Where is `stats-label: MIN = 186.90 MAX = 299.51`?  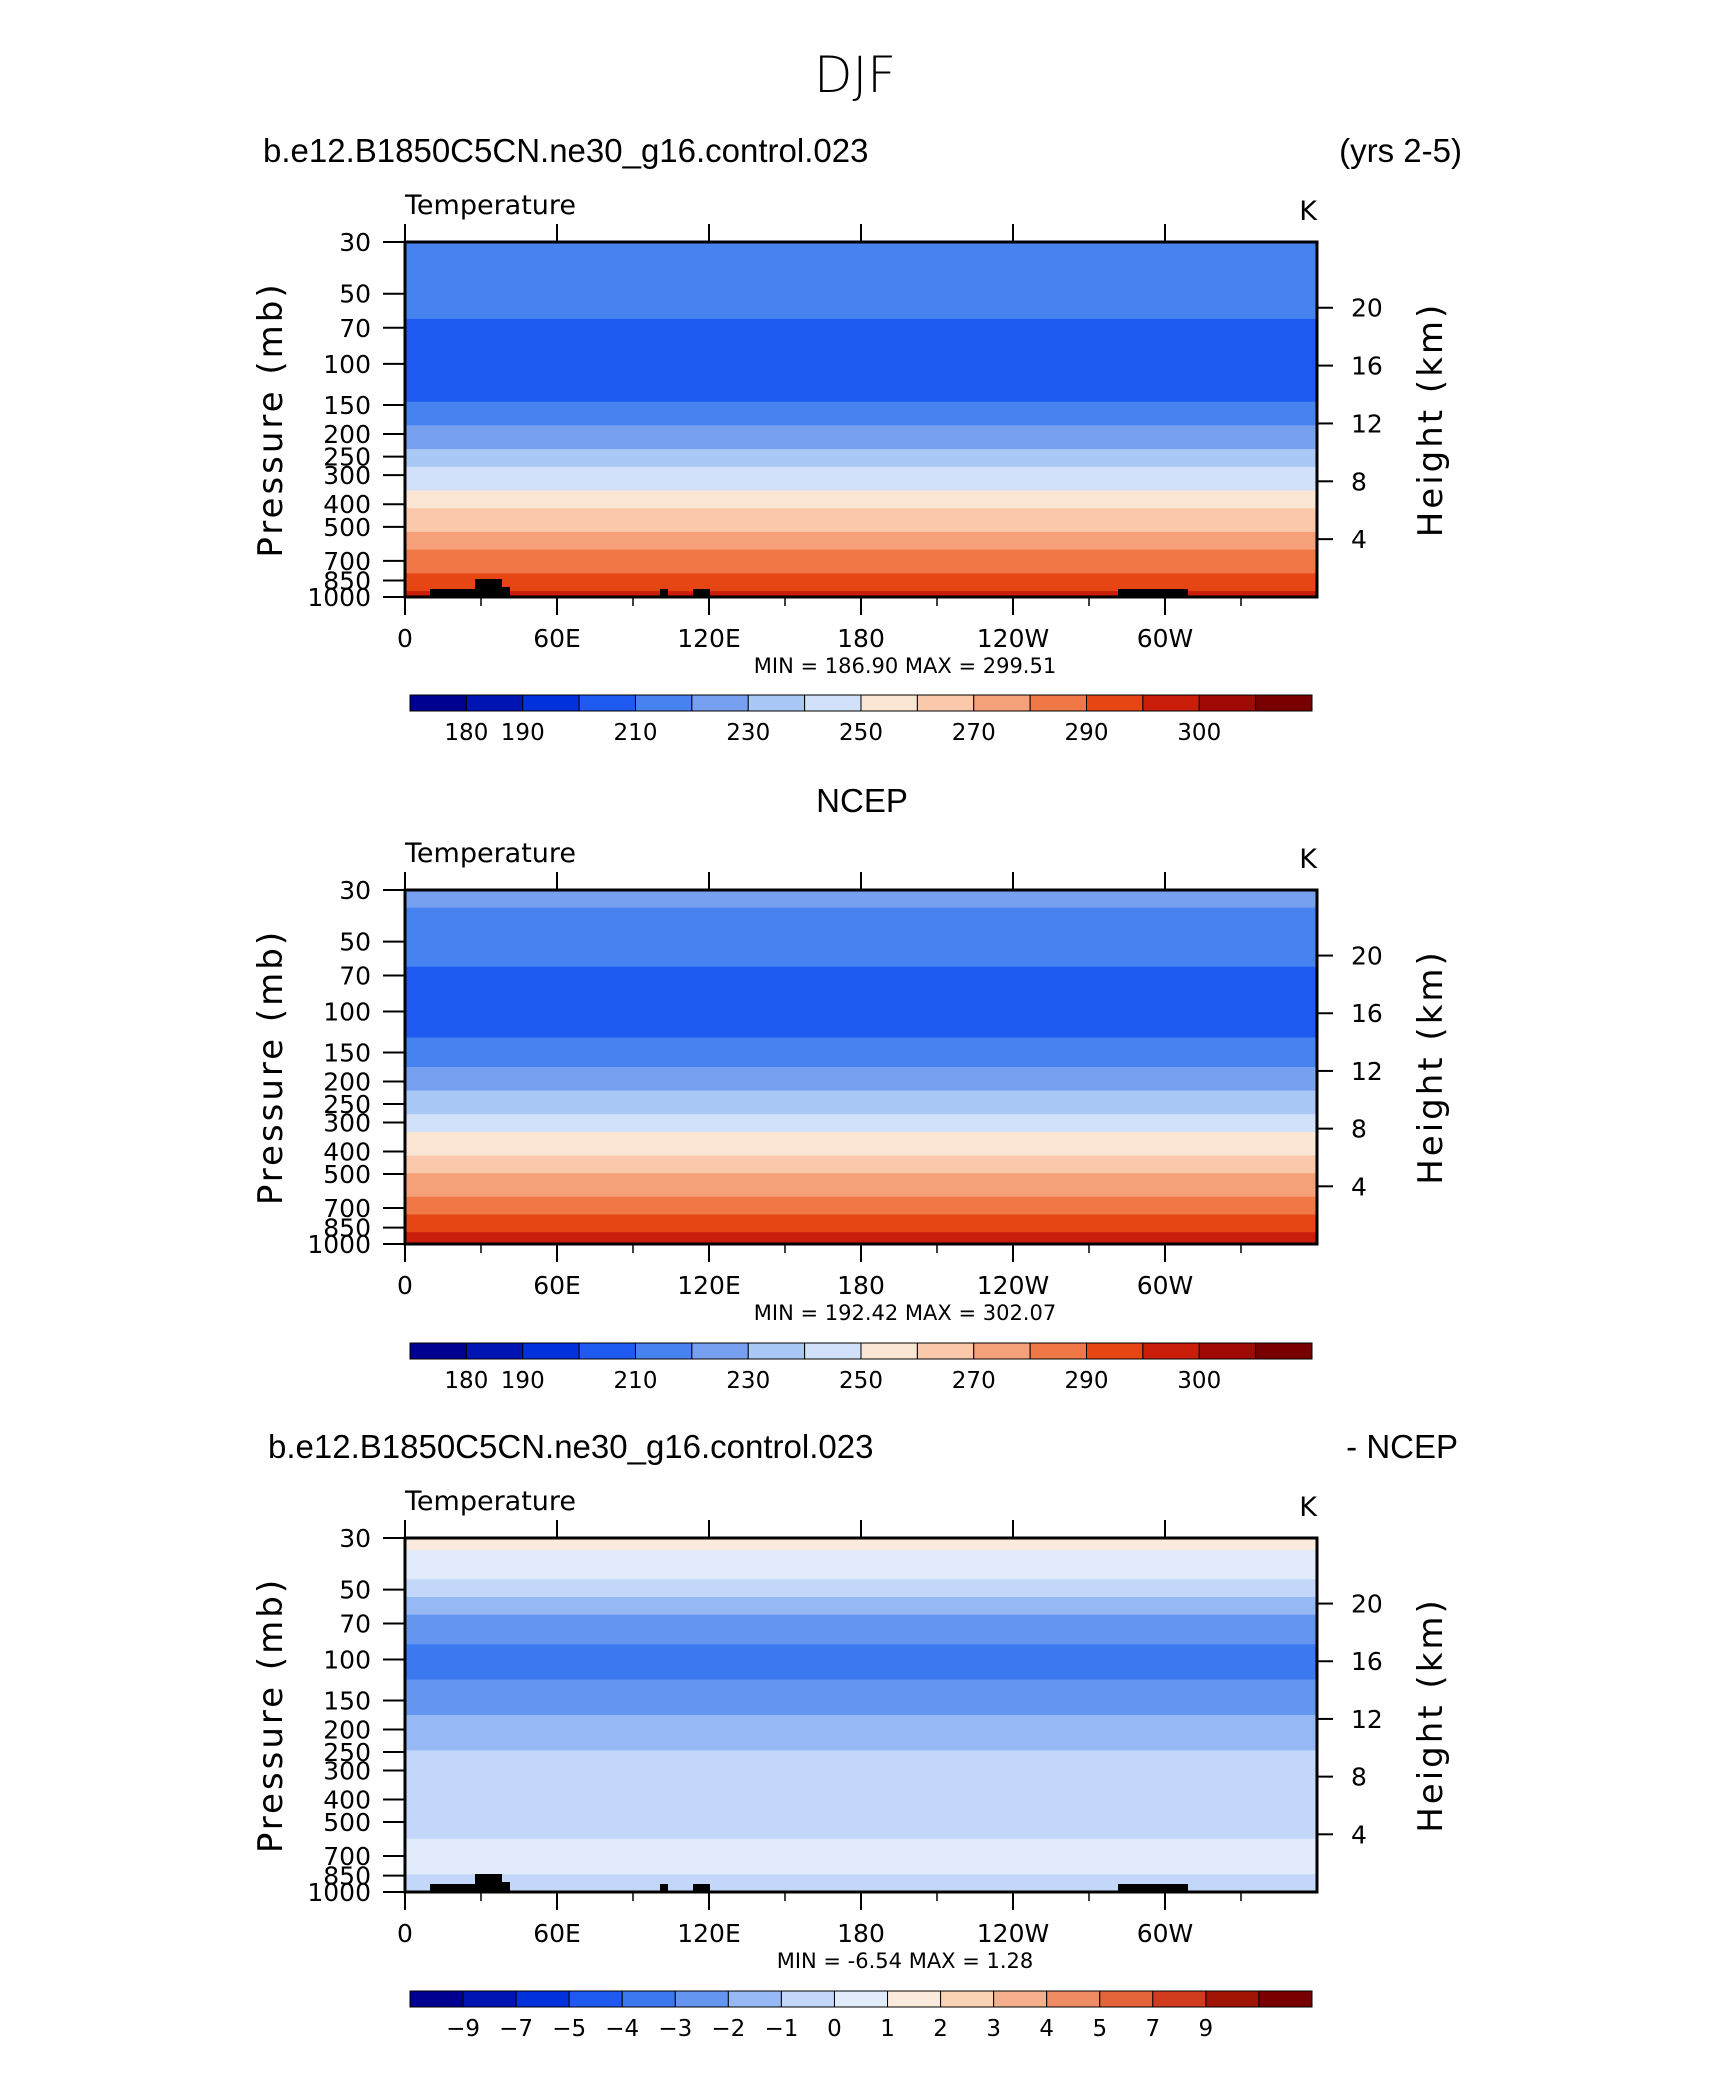
stats-label: MIN = 186.90 MAX = 299.51 is located at coordinates (905, 666).